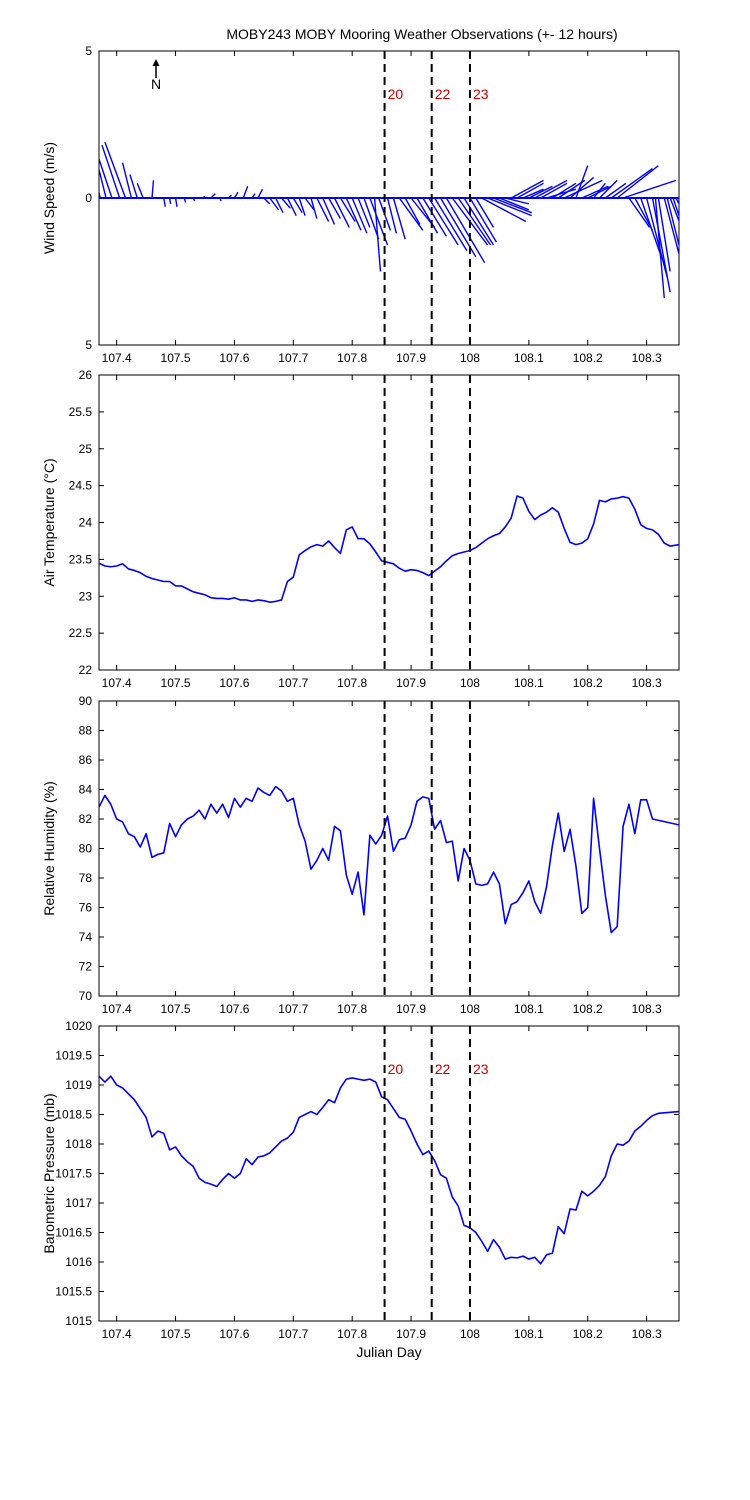  What do you see at coordinates (352, 1009) in the screenshot?
I see `rh-xtick-label: 107.8` at bounding box center [352, 1009].